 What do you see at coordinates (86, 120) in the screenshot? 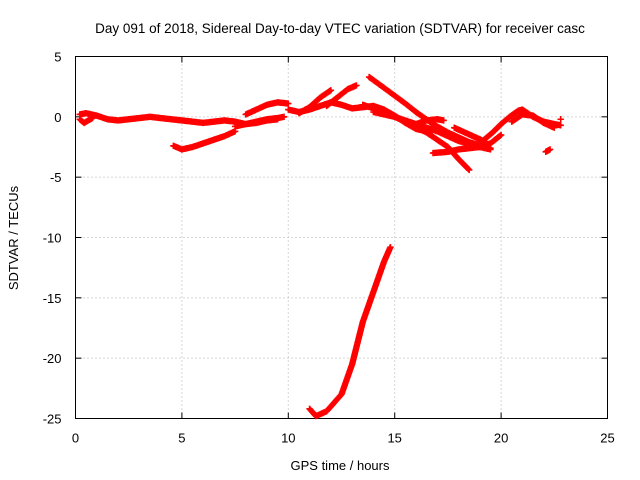
I see `series-arc-start-short` at bounding box center [86, 120].